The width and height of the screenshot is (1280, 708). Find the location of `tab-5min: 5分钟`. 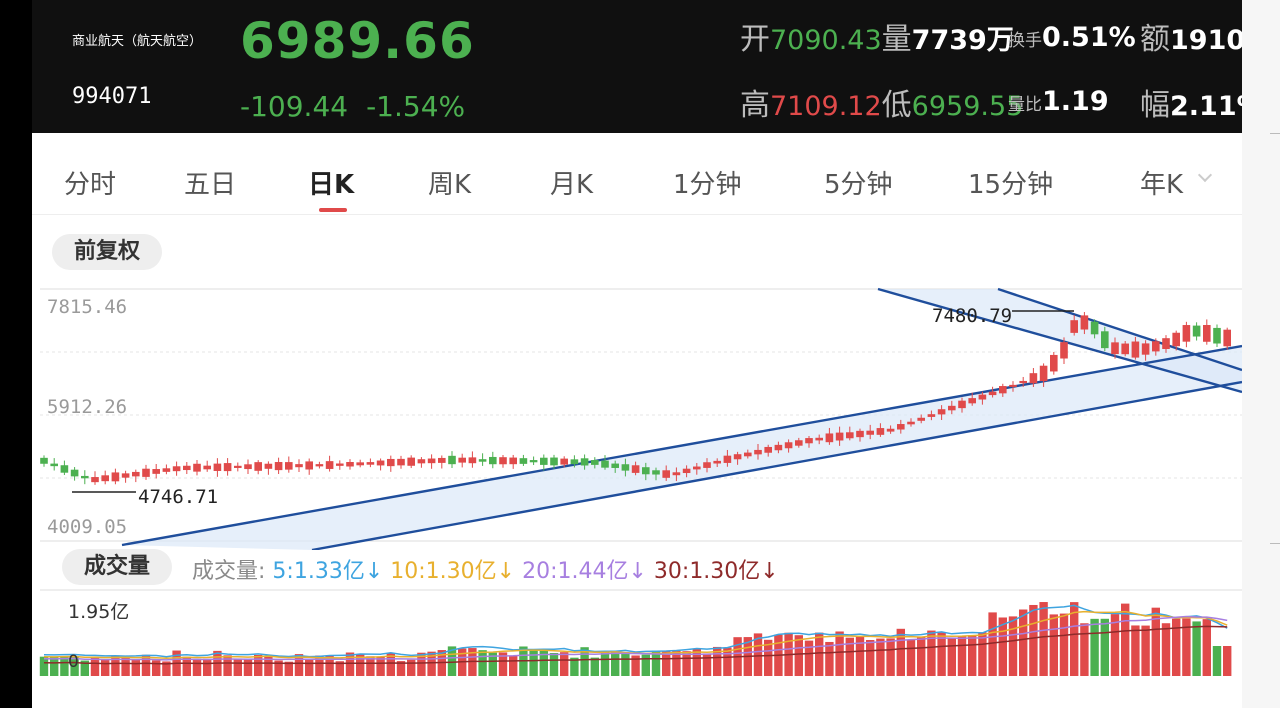

tab-5min: 5分钟 is located at coordinates (858, 185).